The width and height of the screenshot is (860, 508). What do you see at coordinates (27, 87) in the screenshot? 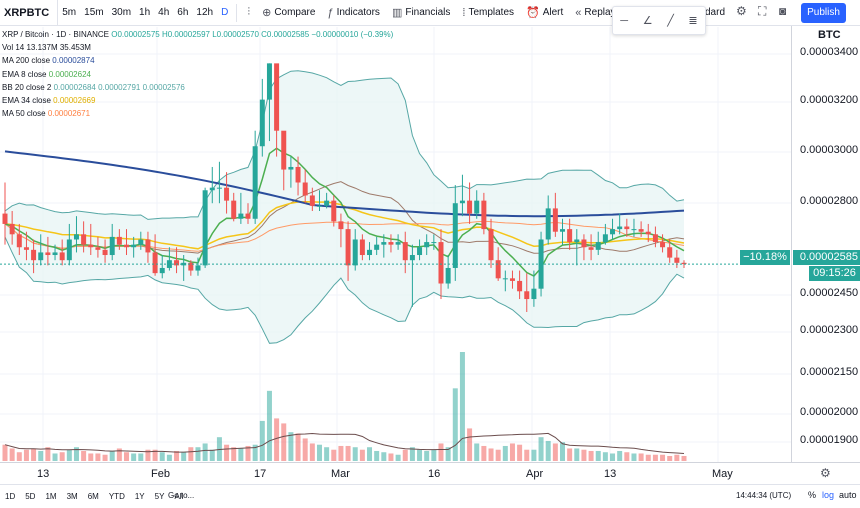
I see `legend-bb-label: BB 20 close 2` at bounding box center [27, 87].